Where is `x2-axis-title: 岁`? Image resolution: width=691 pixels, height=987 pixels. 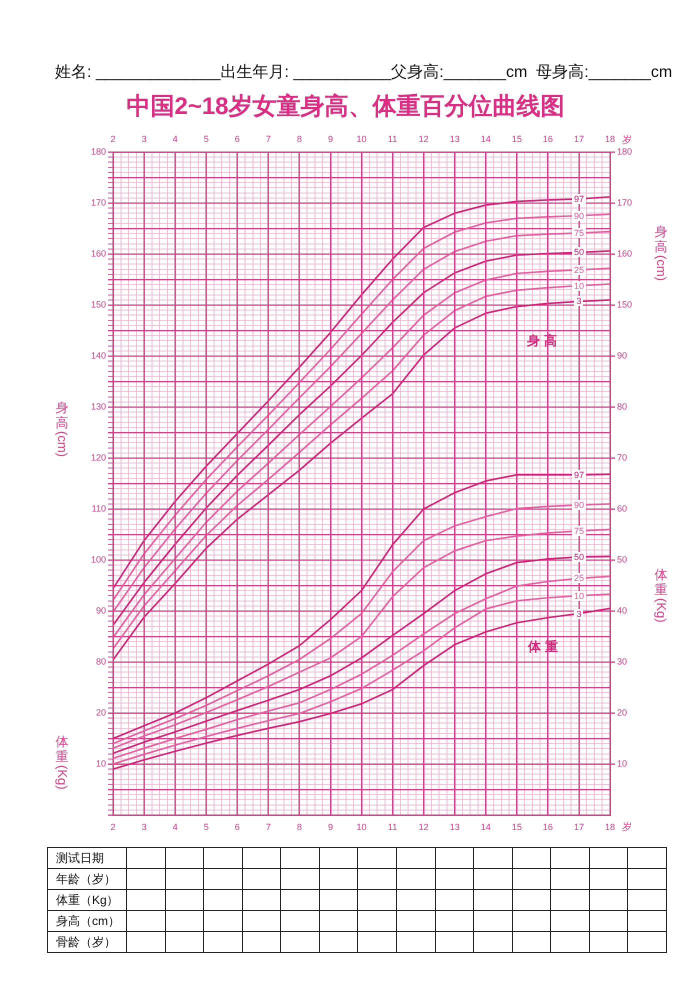
x2-axis-title: 岁 is located at coordinates (627, 140).